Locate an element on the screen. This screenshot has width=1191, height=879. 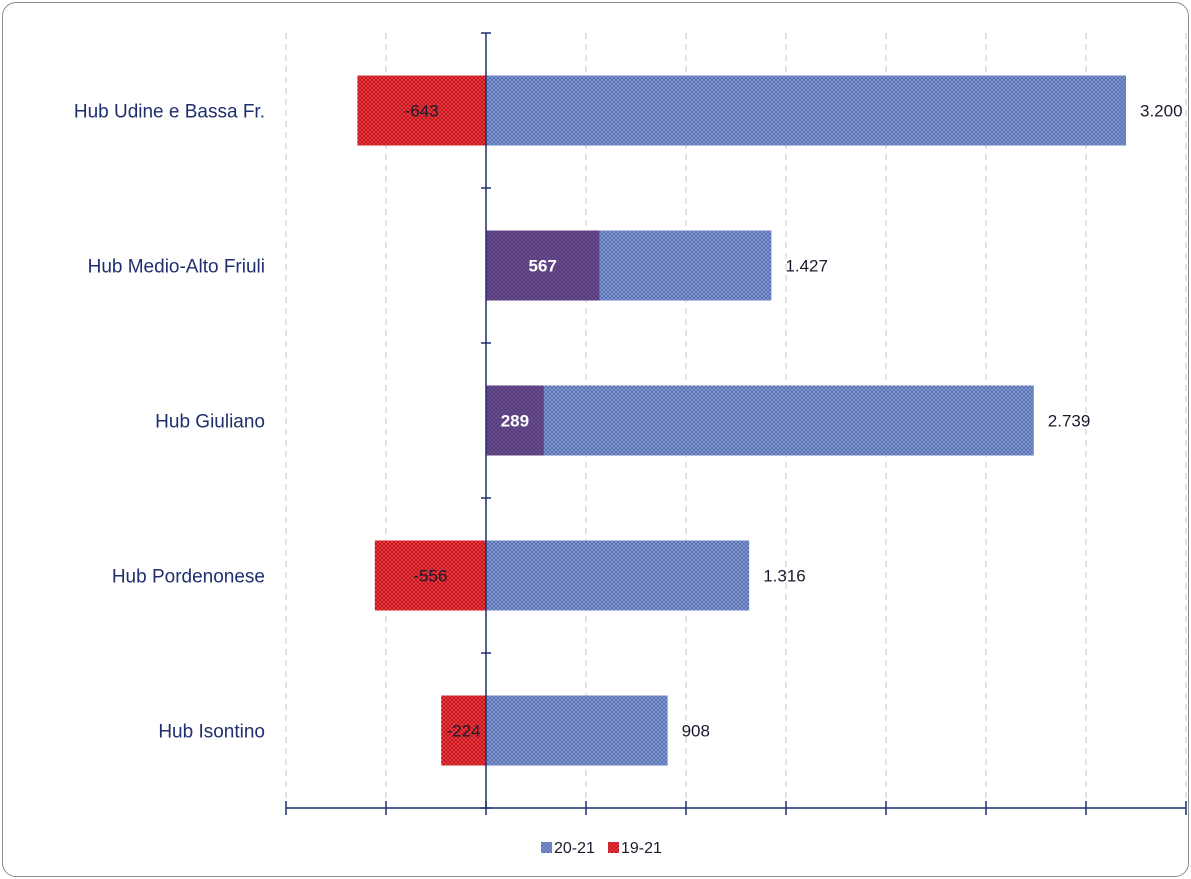
value-label-19-21: -643 is located at coordinates (422, 111).